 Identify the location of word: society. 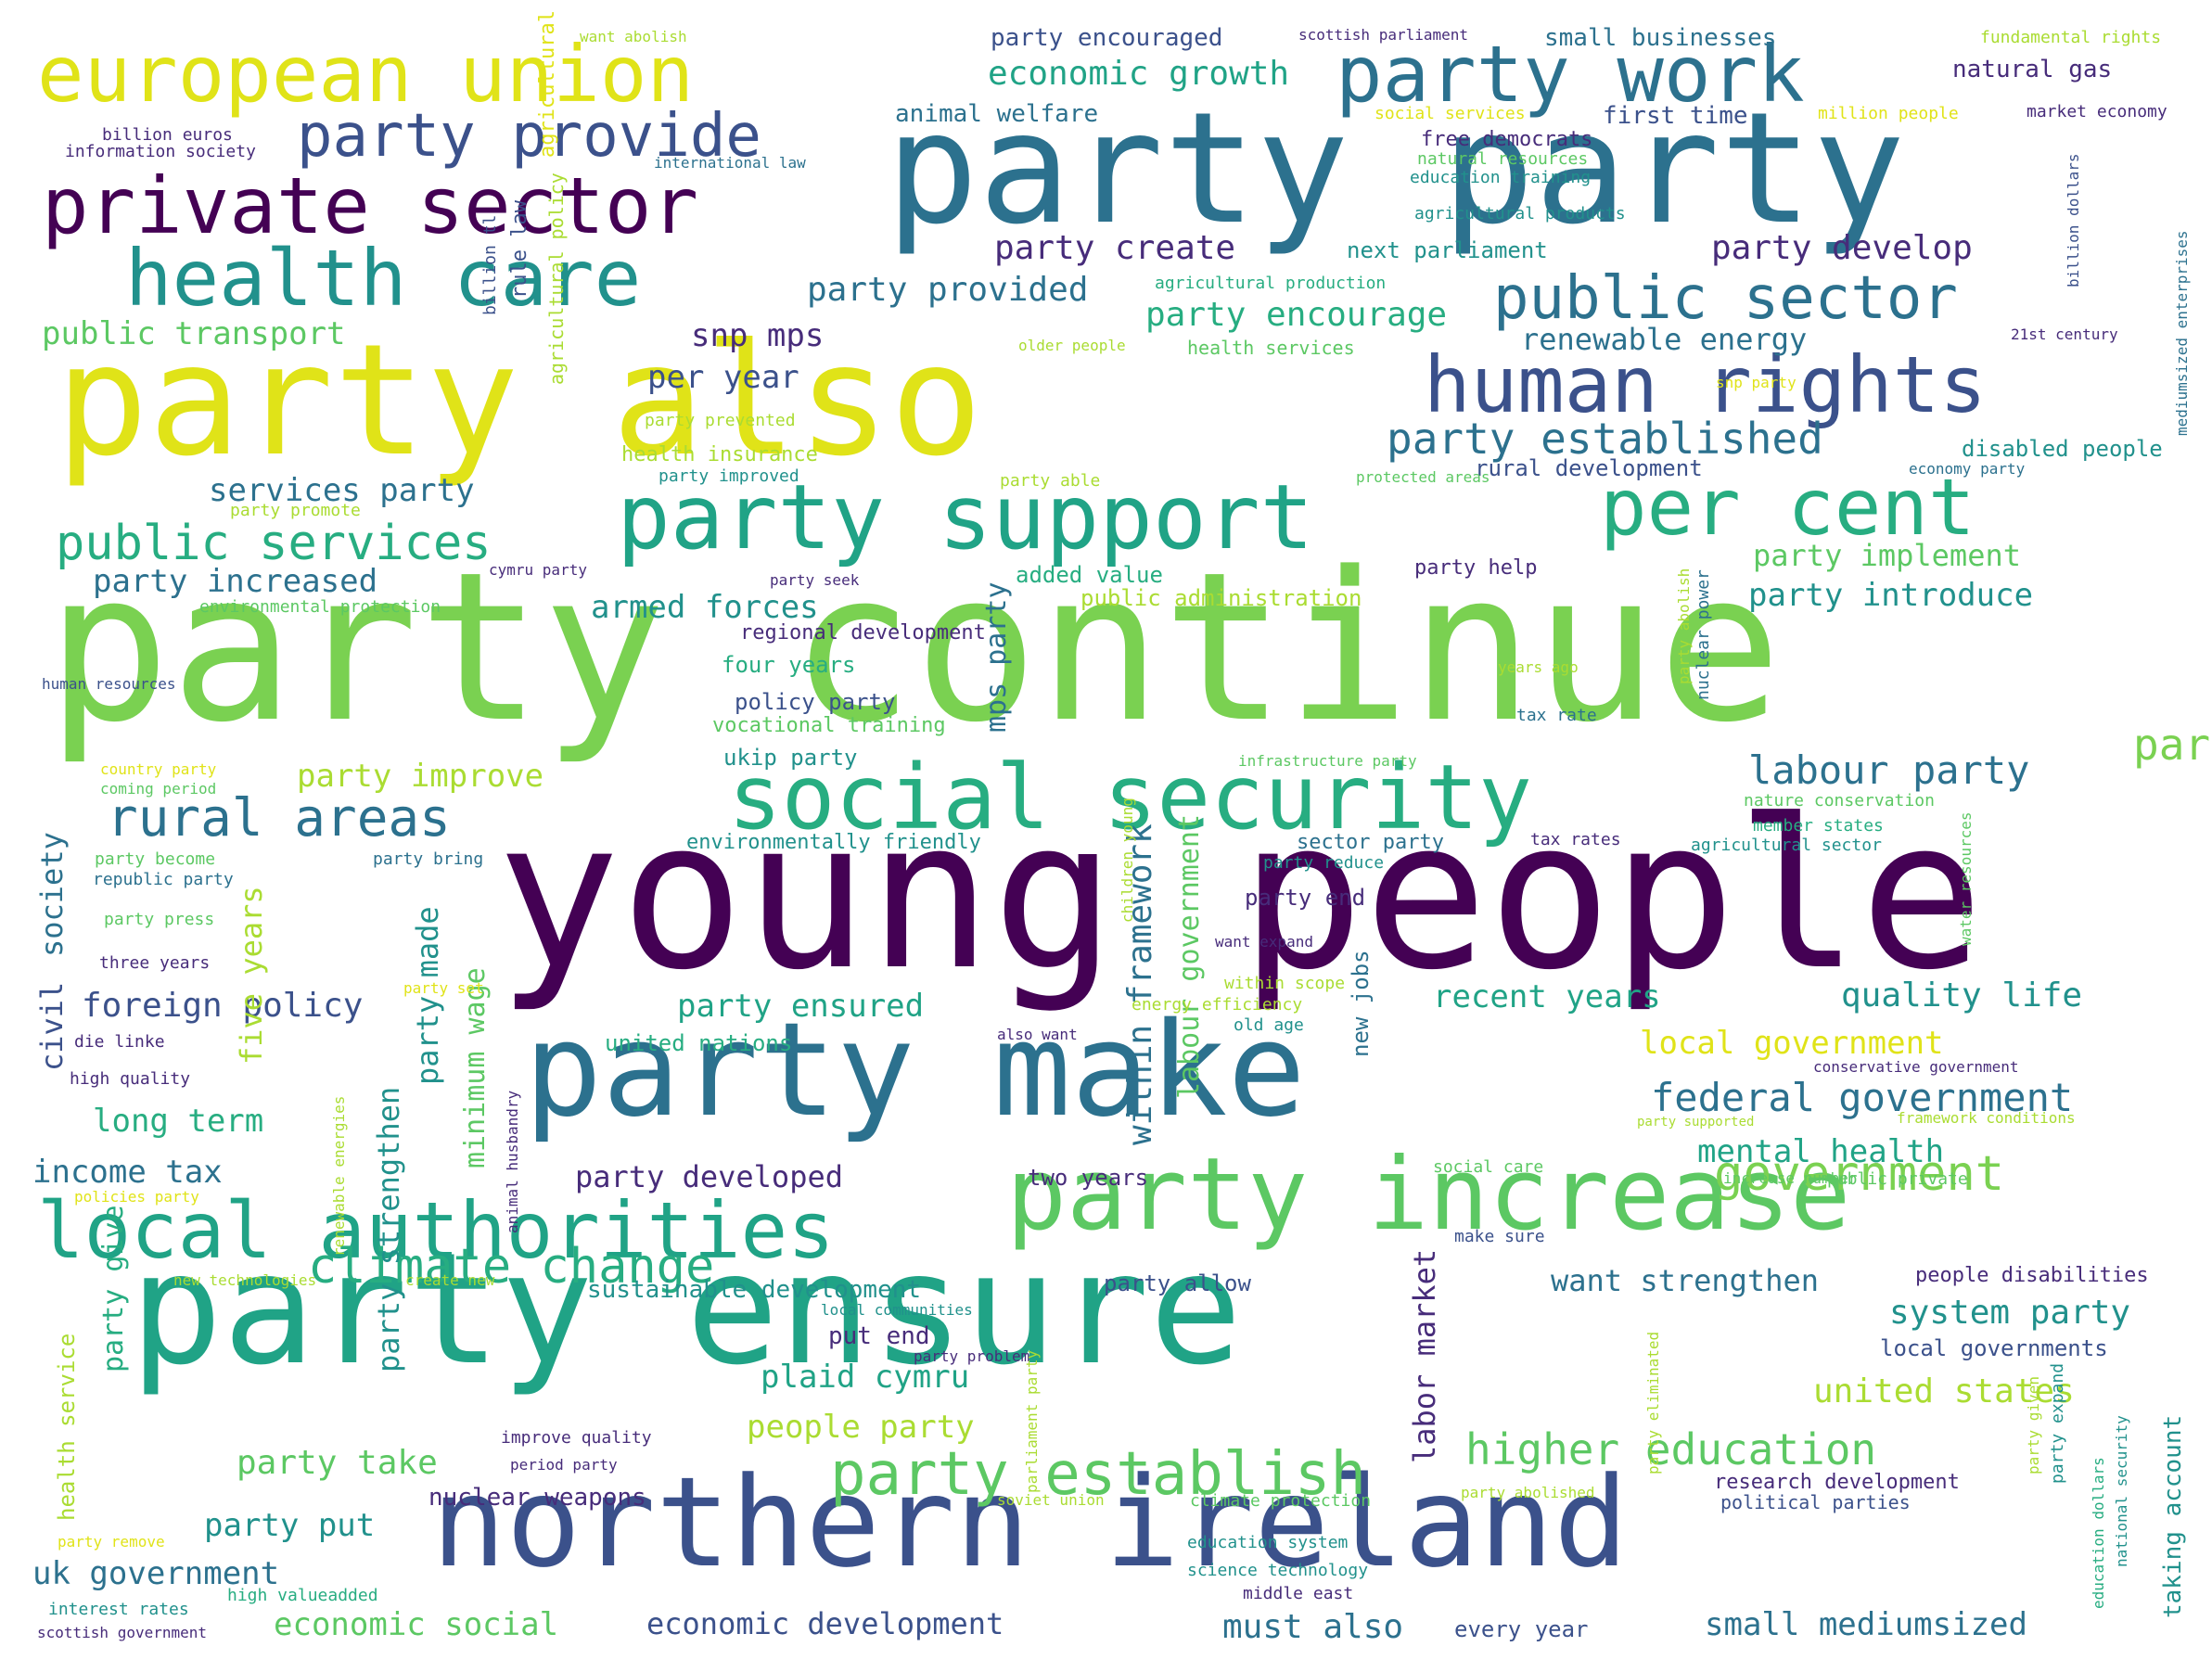
(52, 894).